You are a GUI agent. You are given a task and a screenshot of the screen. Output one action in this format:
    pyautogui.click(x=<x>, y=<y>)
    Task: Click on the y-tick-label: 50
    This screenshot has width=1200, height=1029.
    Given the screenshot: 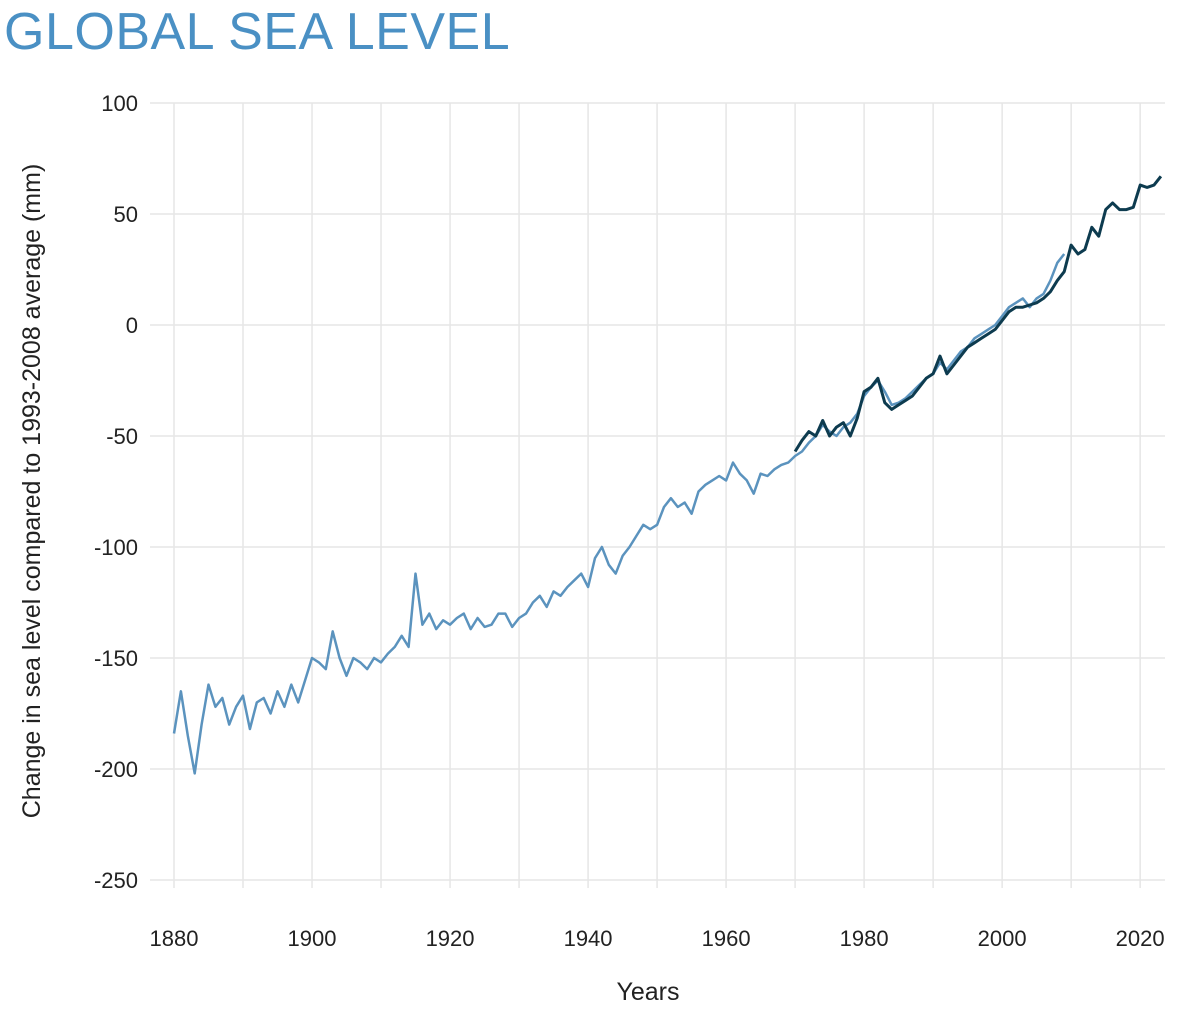 What is the action you would take?
    pyautogui.click(x=126, y=214)
    